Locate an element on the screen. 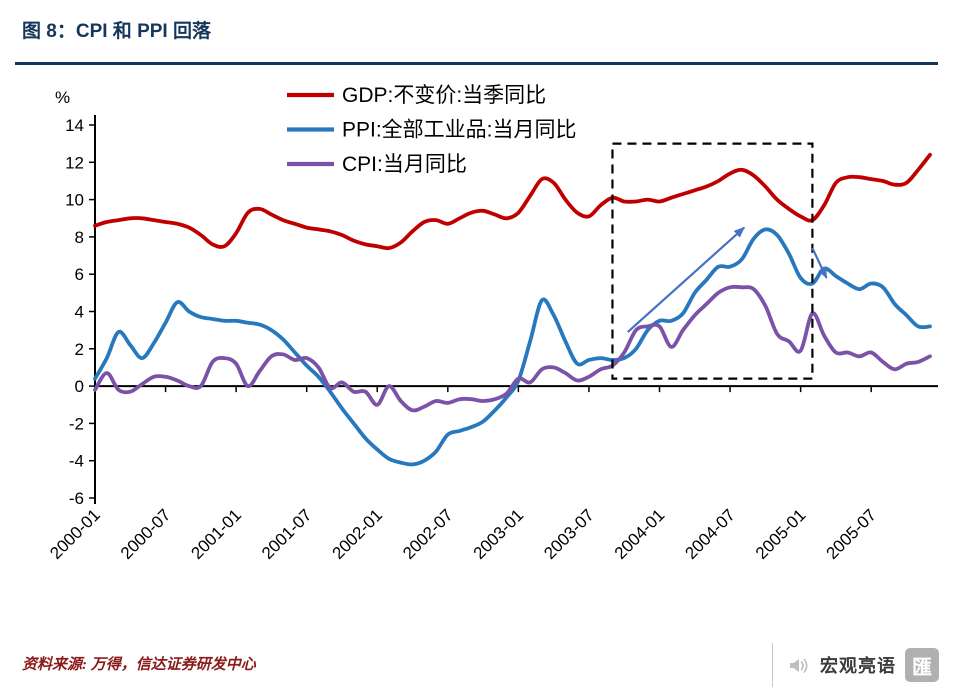 The width and height of the screenshot is (953, 691). x-tick-label: 2000-07 is located at coordinates (146, 534).